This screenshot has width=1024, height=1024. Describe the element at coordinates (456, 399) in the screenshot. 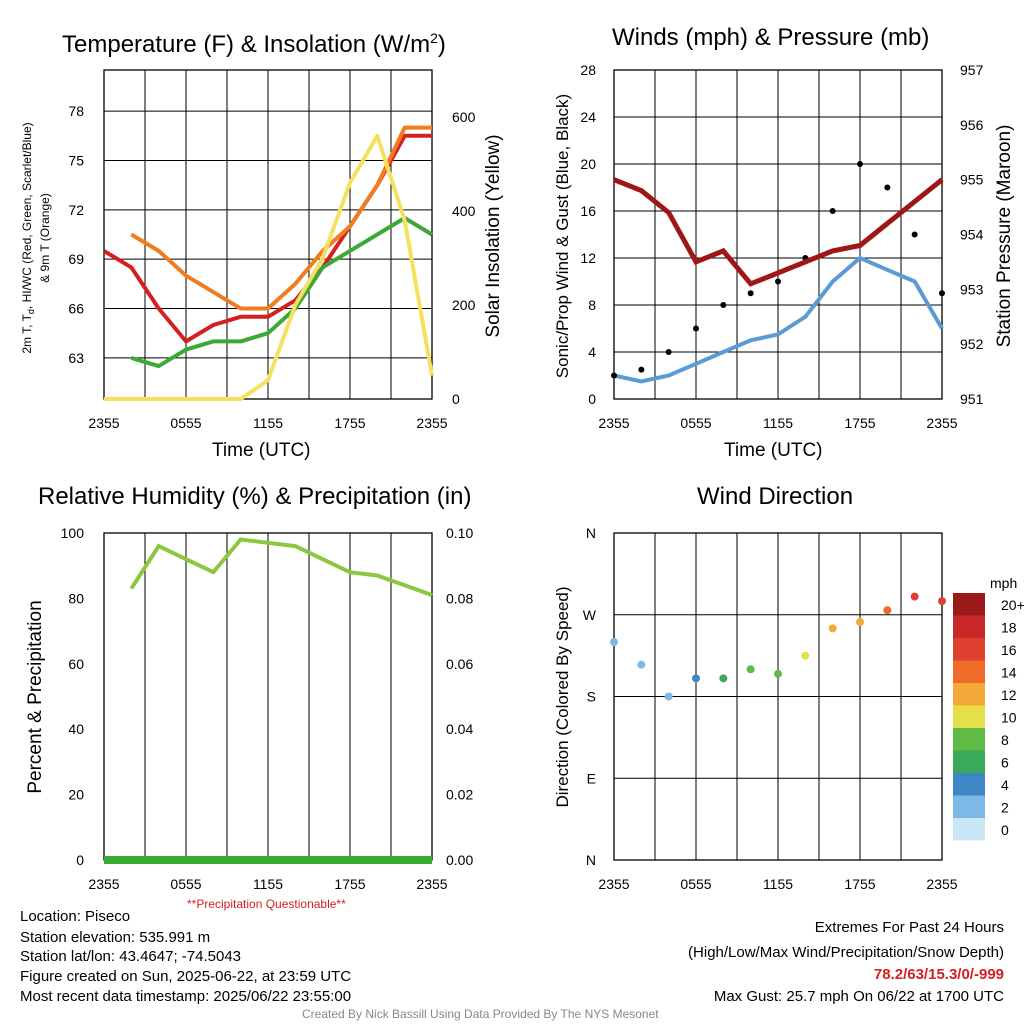

I see `temp-ytick-right-label: 0` at that location.